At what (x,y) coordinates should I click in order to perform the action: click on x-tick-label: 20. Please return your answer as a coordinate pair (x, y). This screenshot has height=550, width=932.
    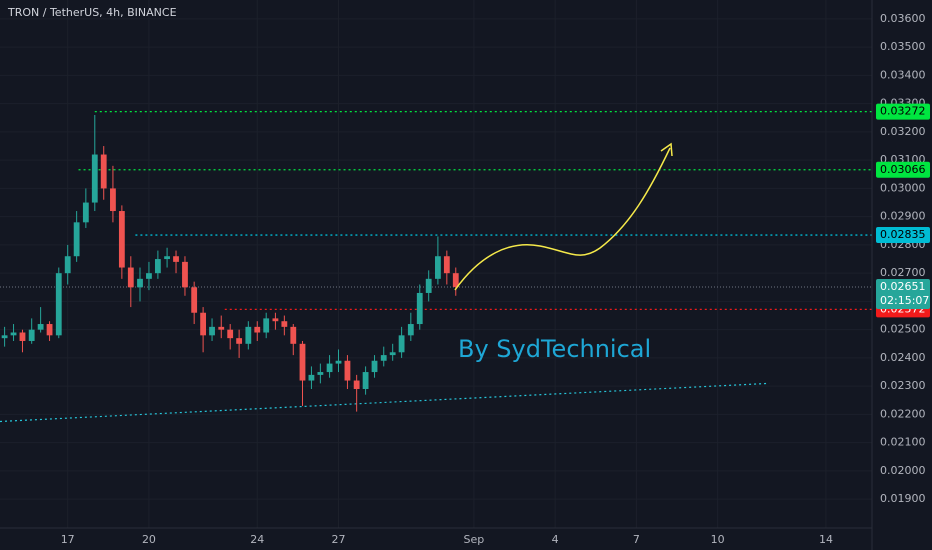
    Looking at the image, I should click on (149, 539).